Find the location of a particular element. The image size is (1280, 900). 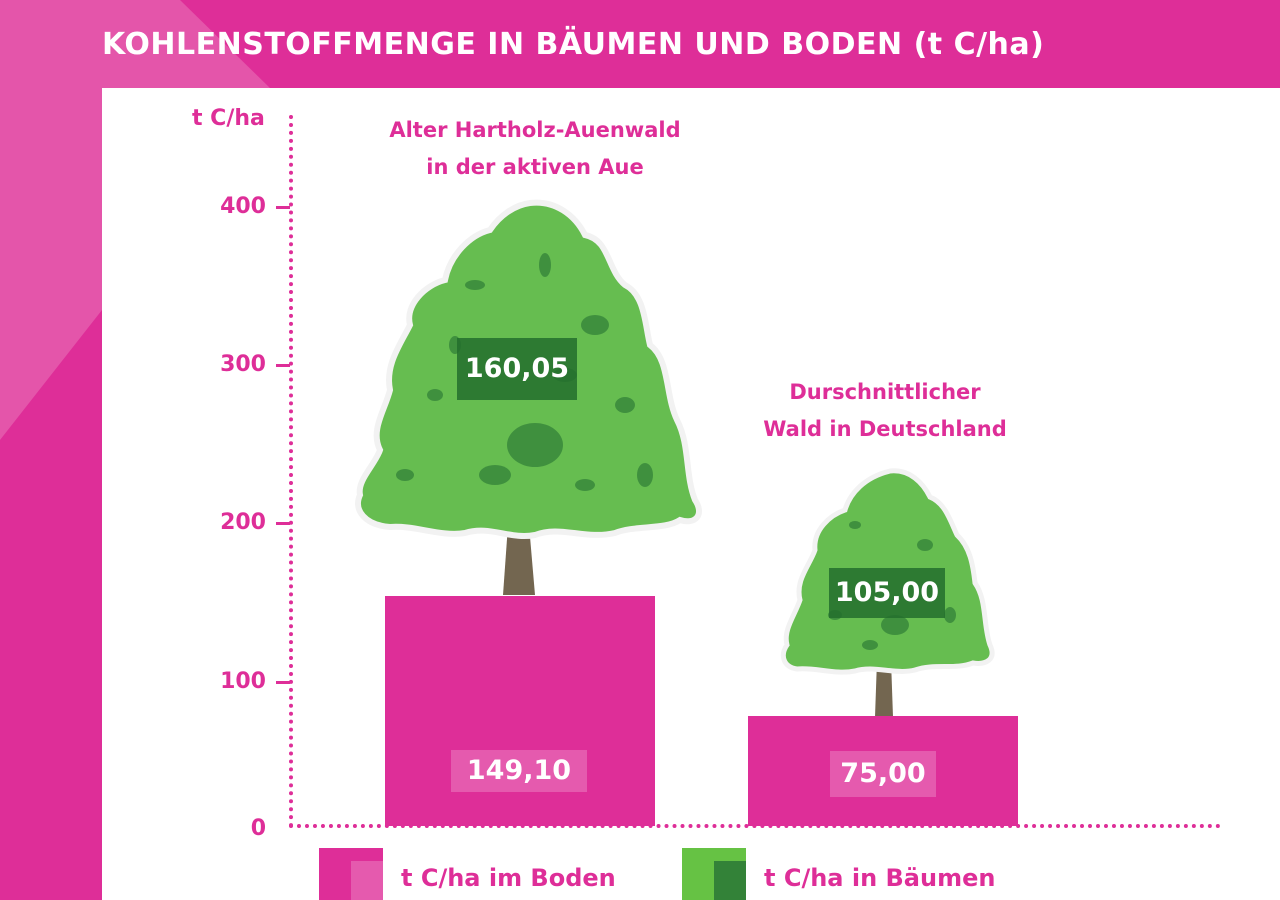

category-label-line: Alter Hartholz-Auenwald is located at coordinates (535, 130).